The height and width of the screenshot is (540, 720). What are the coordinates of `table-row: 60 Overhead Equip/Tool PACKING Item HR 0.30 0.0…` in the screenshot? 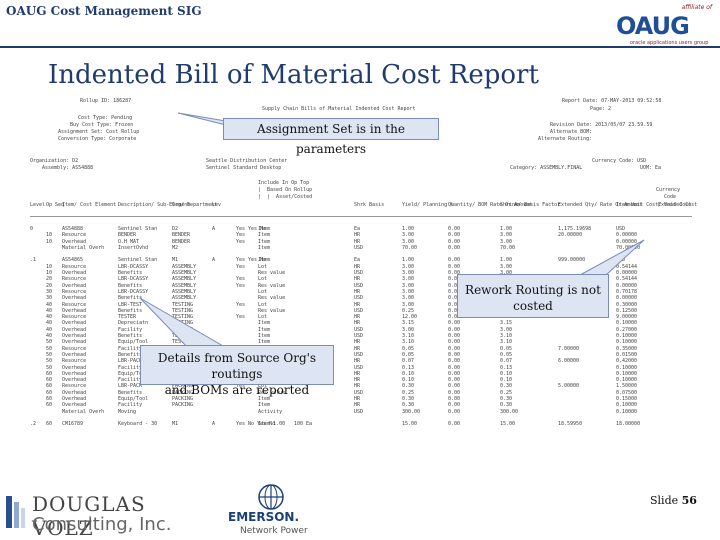 It's located at (361, 399).